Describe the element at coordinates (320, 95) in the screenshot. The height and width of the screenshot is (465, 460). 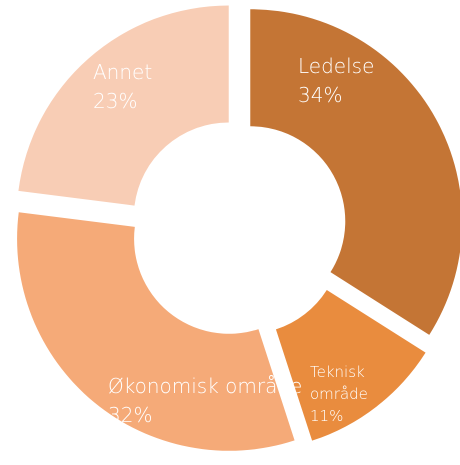
I see `value-label: 34%` at that location.